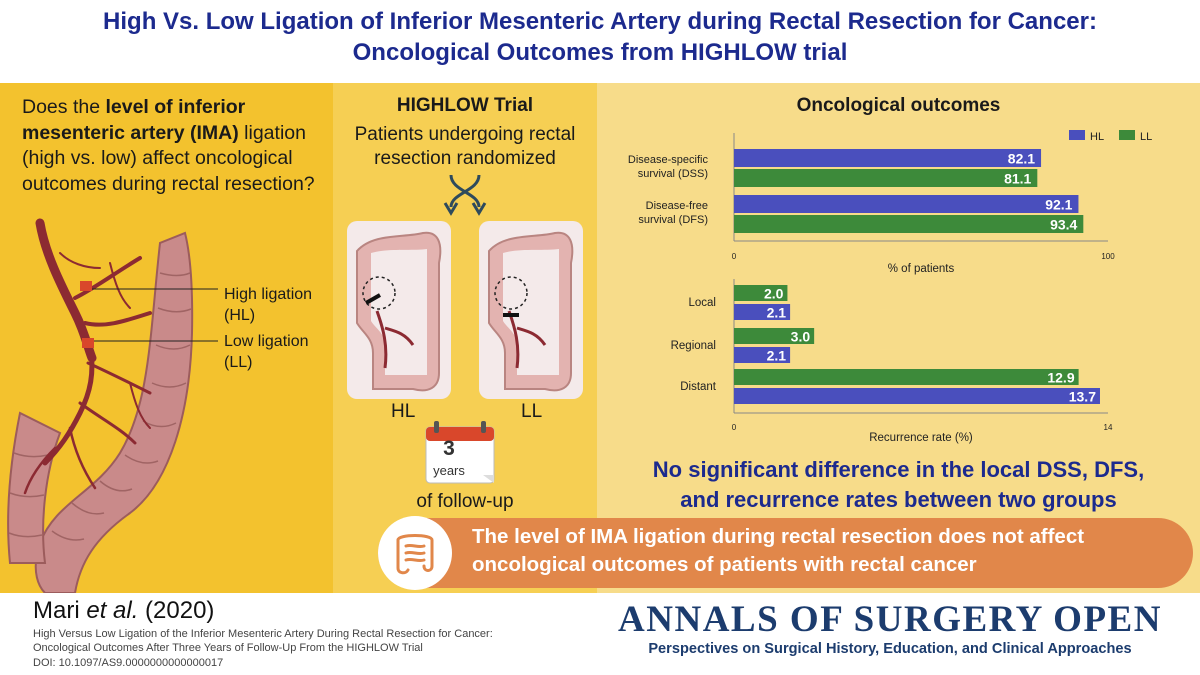 The image size is (1200, 675). What do you see at coordinates (124, 610) in the screenshot?
I see `citation-authors: Mari et al. (2020)` at bounding box center [124, 610].